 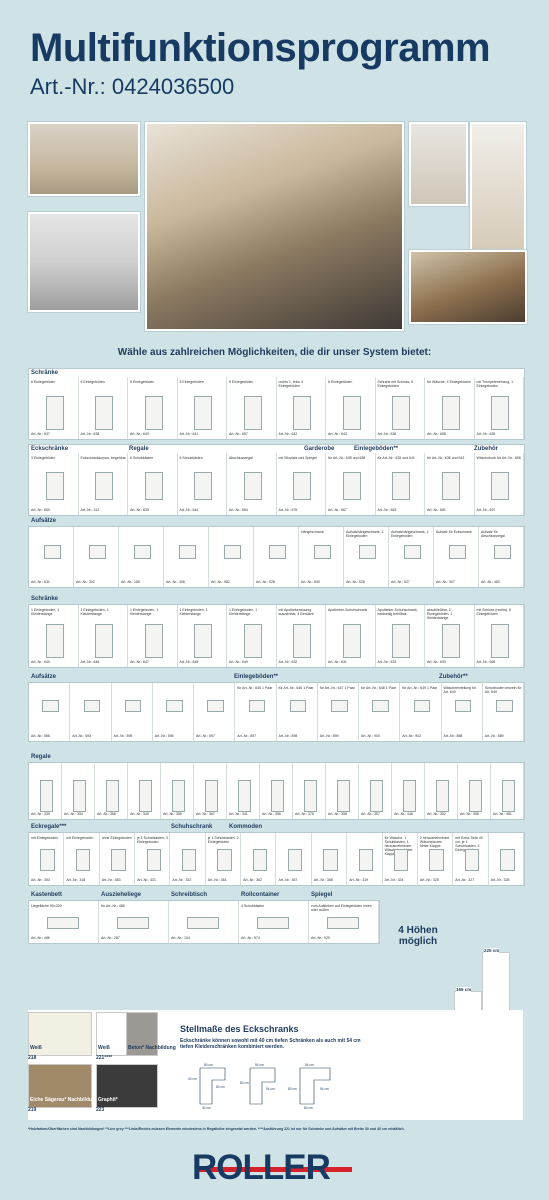 What do you see at coordinates (153, 408) in the screenshot?
I see `product-cell: 5 Einlegeböden Art.-Nr.: 640` at bounding box center [153, 408].